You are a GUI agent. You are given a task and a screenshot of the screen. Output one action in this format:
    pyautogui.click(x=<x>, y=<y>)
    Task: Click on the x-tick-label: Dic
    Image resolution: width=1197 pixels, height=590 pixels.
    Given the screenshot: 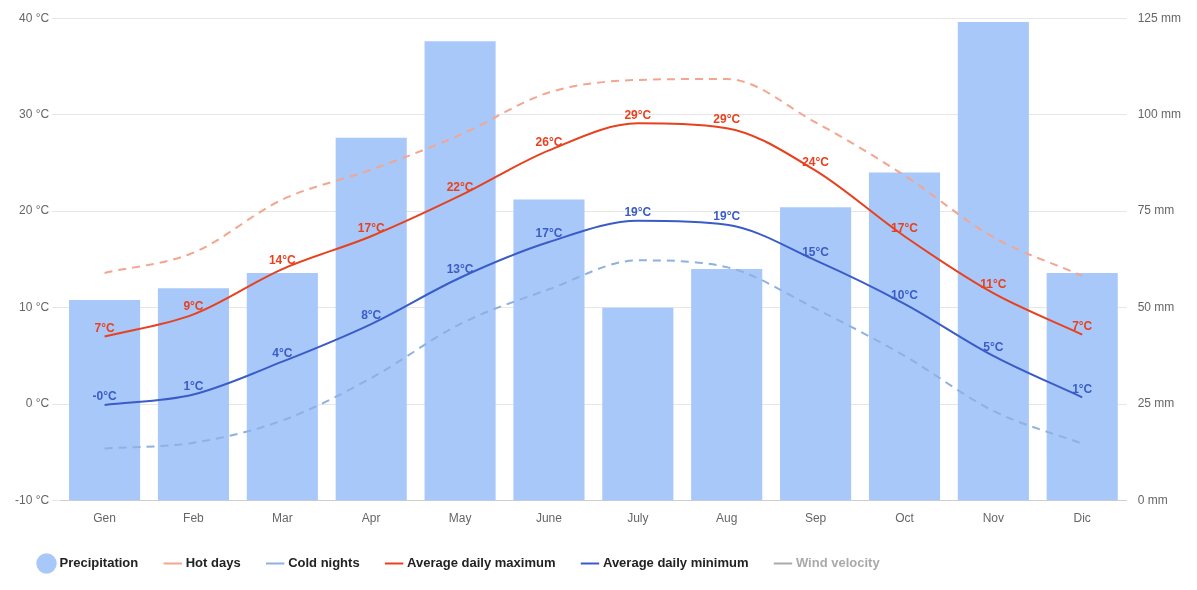 What is the action you would take?
    pyautogui.click(x=1082, y=518)
    